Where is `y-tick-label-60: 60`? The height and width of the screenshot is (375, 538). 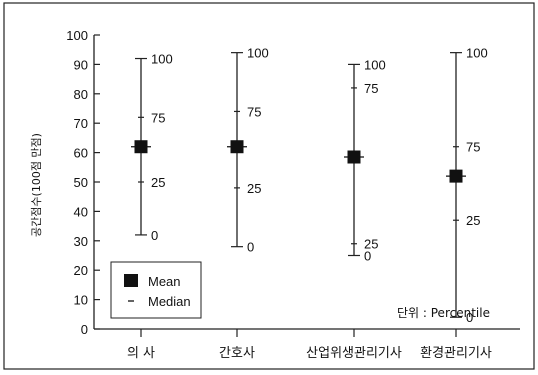
y-tick-label-60: 60 is located at coordinates (81, 153).